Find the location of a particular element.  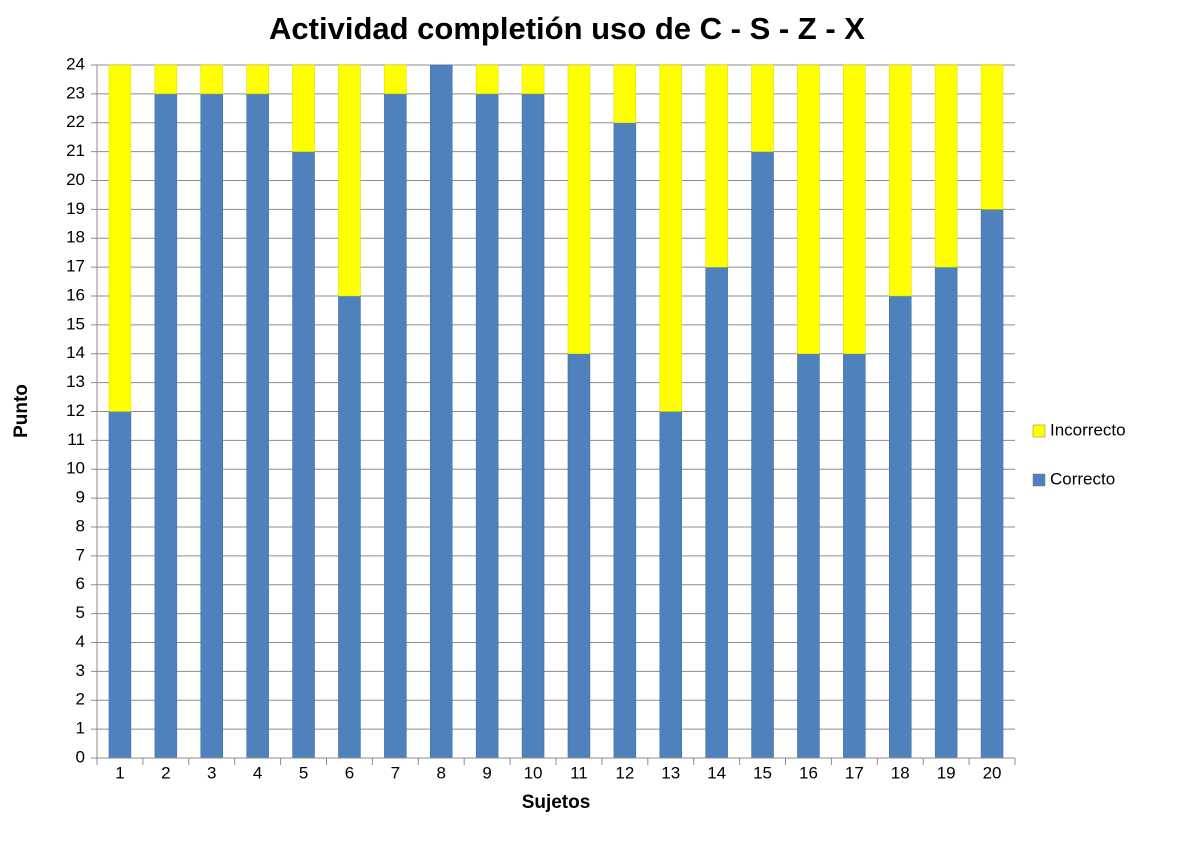

y-tick-label: 12 is located at coordinates (75, 410).